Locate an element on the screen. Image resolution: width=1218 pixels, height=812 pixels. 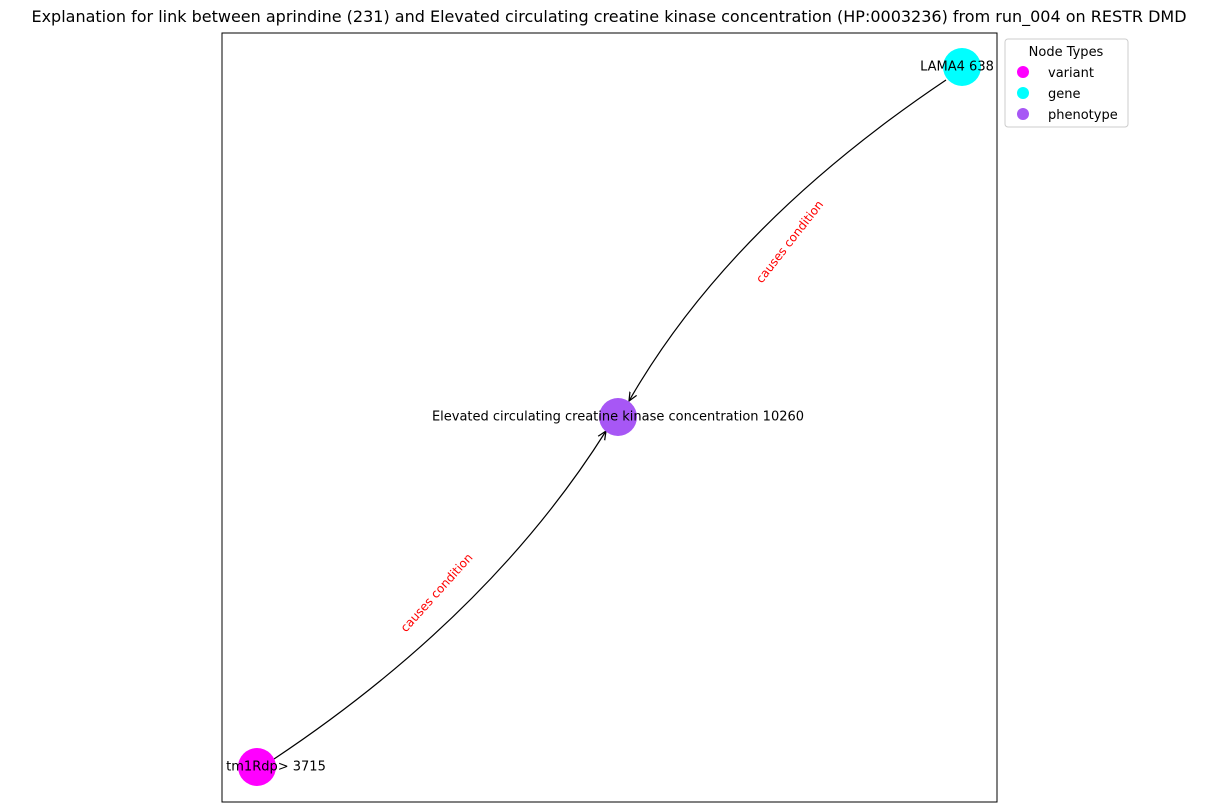
variant-node is located at coordinates (257, 767).